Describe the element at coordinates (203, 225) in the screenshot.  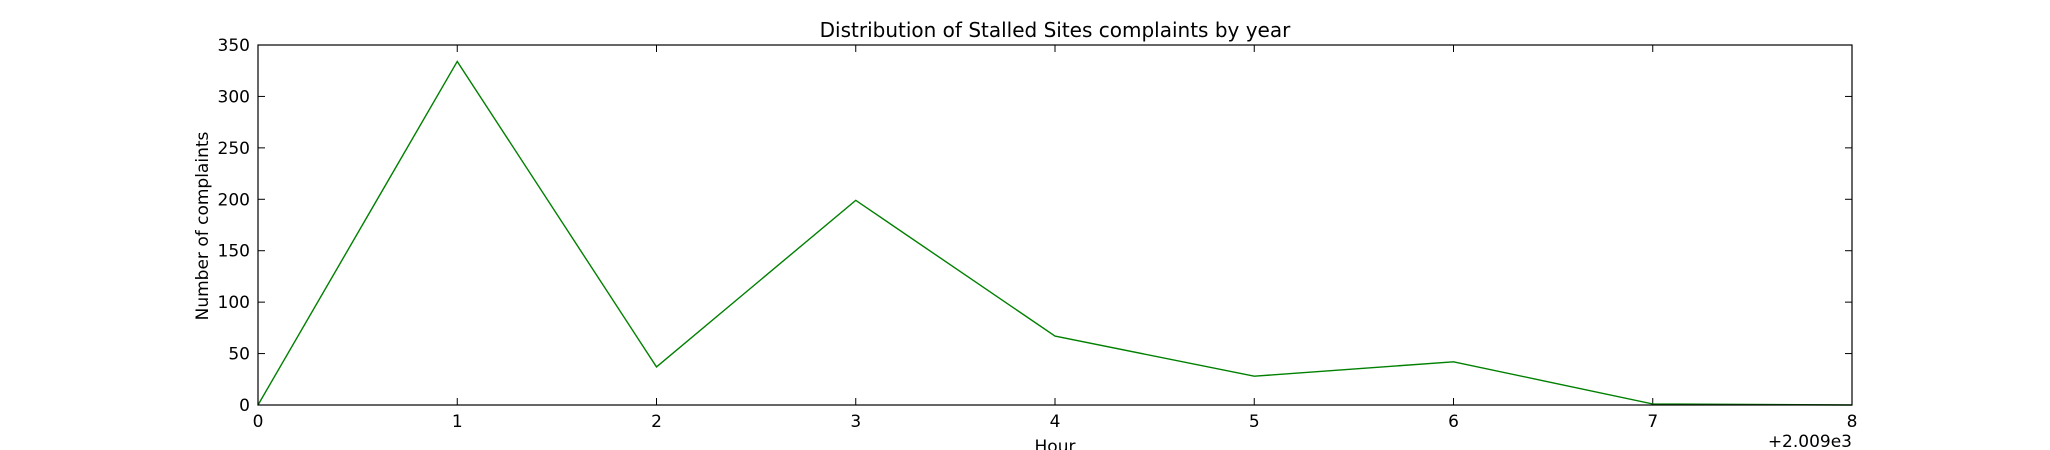
I see `y-axis-label: Number of complaints` at that location.